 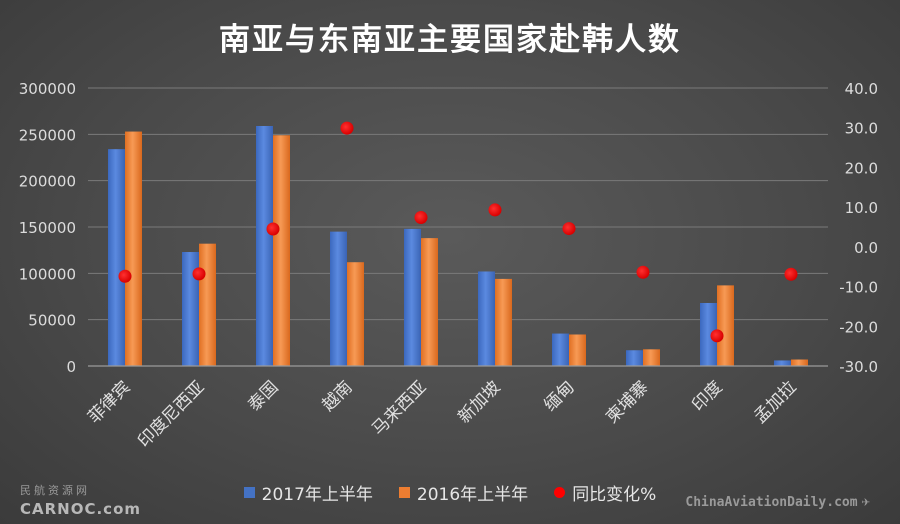 I want to click on y-left-tick-label: 250000, so click(x=47, y=135).